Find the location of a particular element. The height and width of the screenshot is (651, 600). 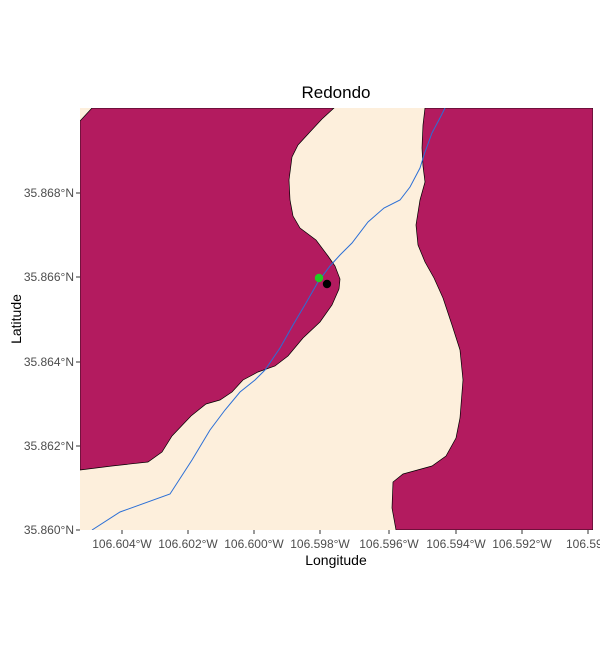

y-tick-label: 35.866°N is located at coordinates (49, 277).